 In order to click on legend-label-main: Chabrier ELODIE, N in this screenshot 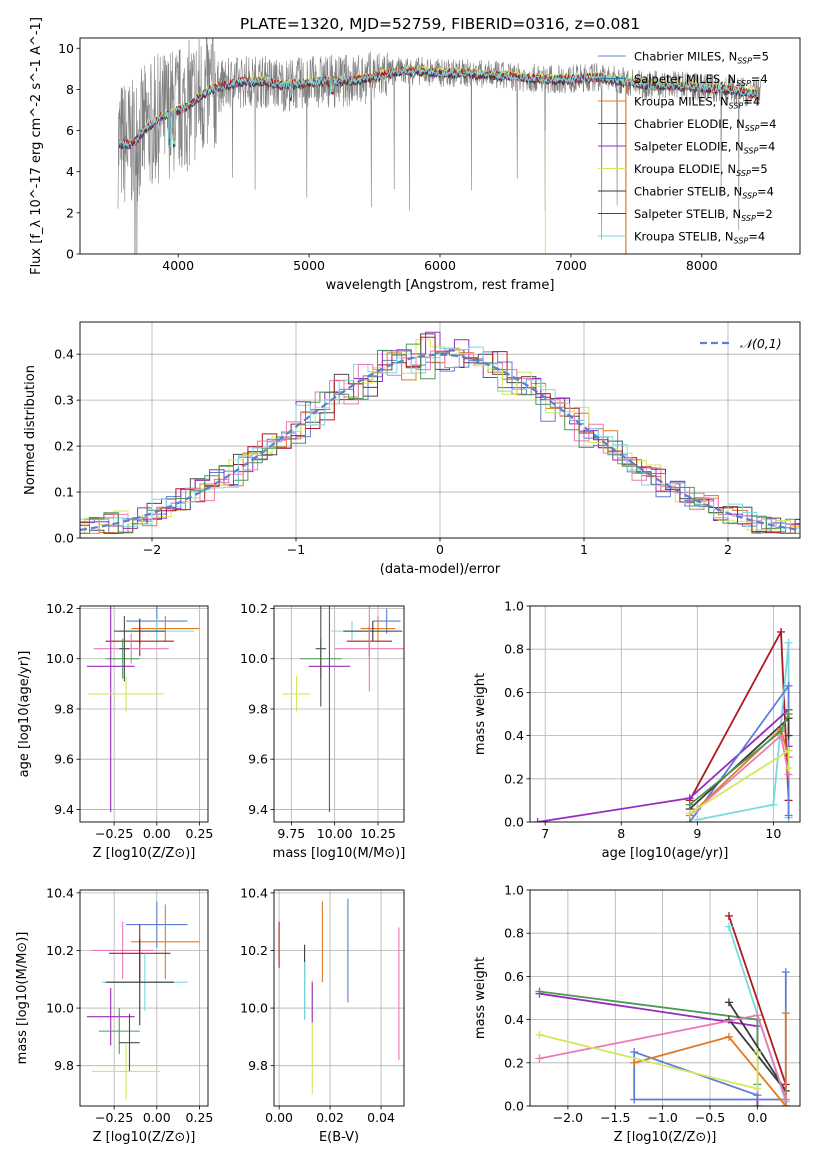, I will do `click(689, 124)`.